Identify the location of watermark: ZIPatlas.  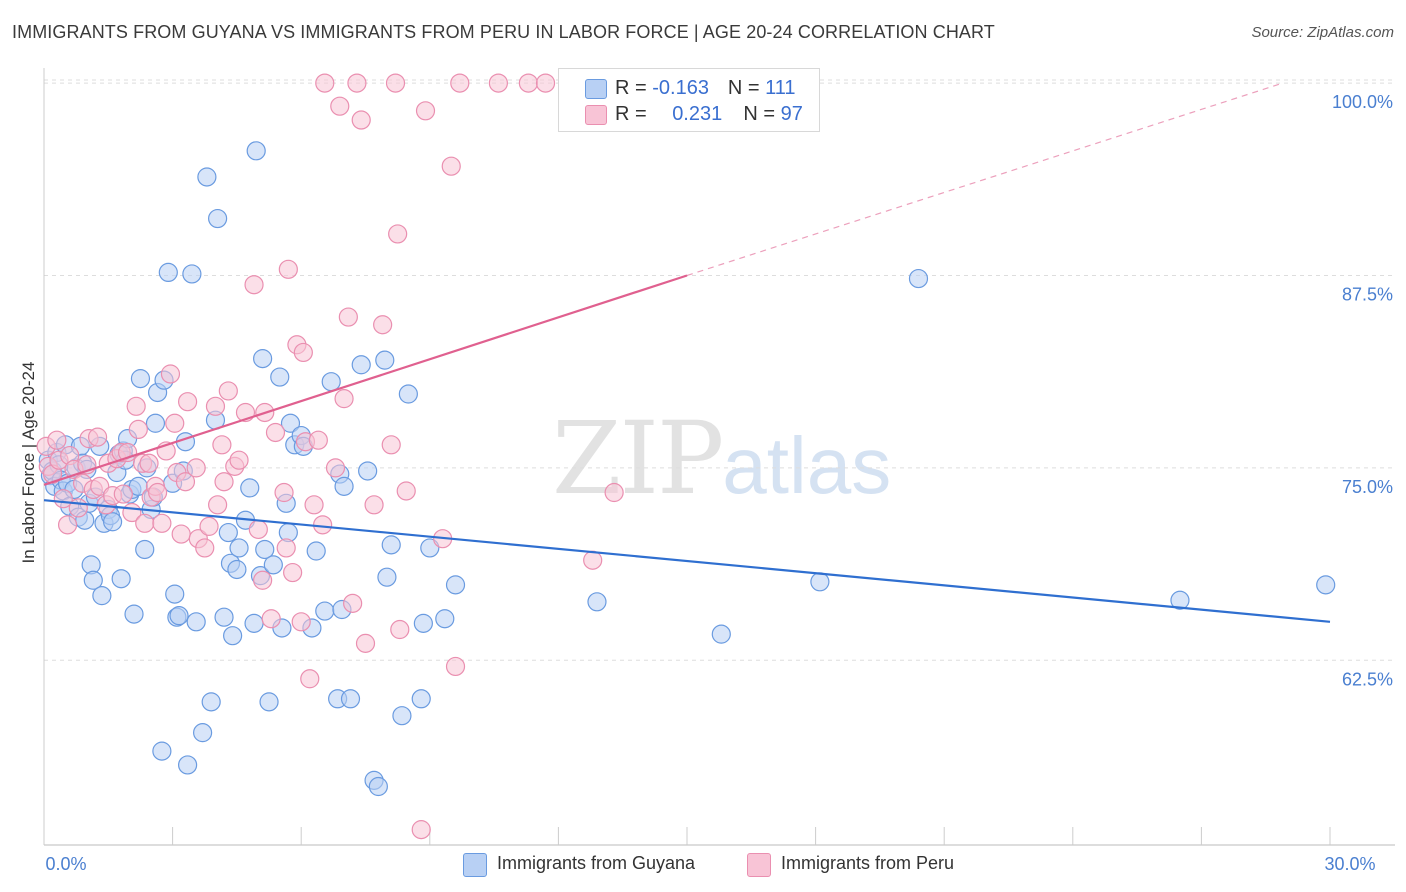
(721, 458).